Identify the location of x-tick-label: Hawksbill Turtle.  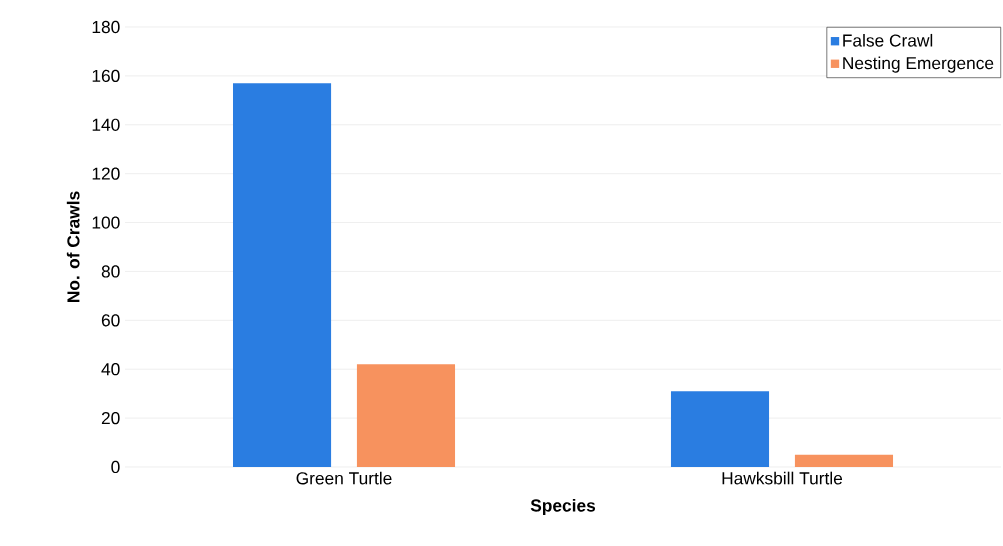
(782, 478).